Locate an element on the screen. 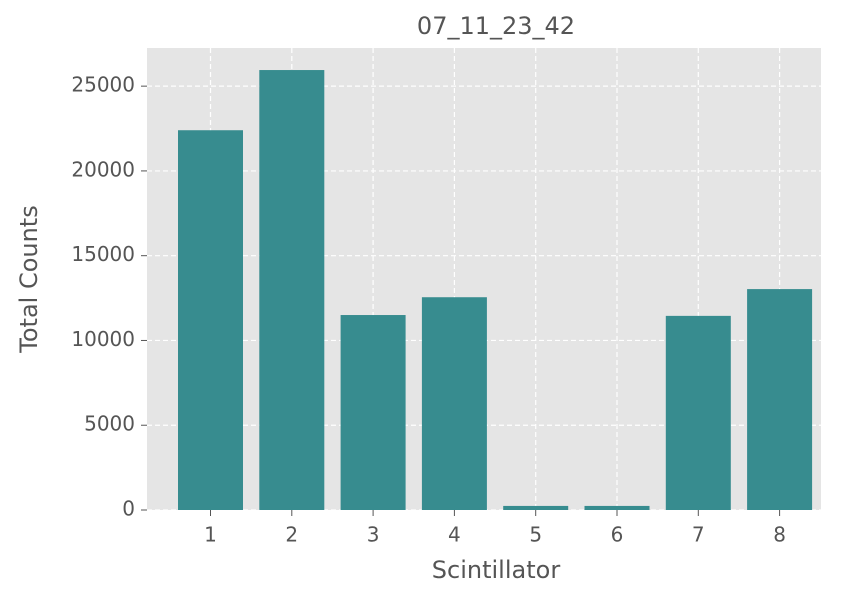 This screenshot has height=601, width=858. x-tick-label: 5 is located at coordinates (535, 535).